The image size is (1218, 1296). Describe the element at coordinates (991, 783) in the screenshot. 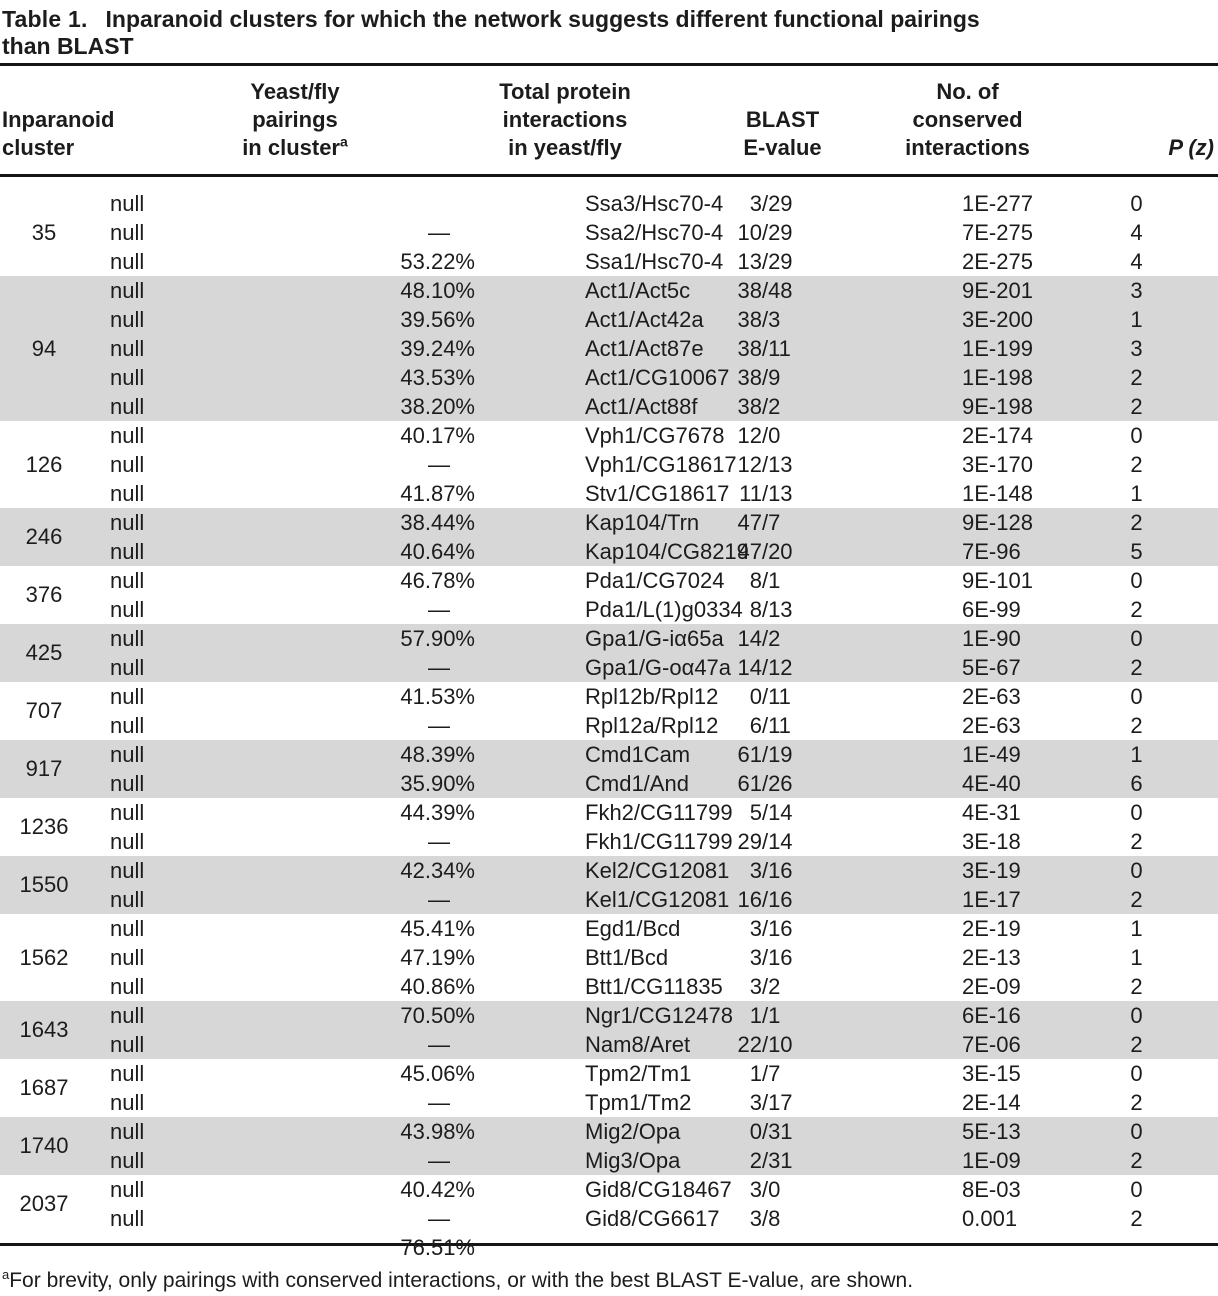

I see `evalue-cell: 4E-40` at that location.